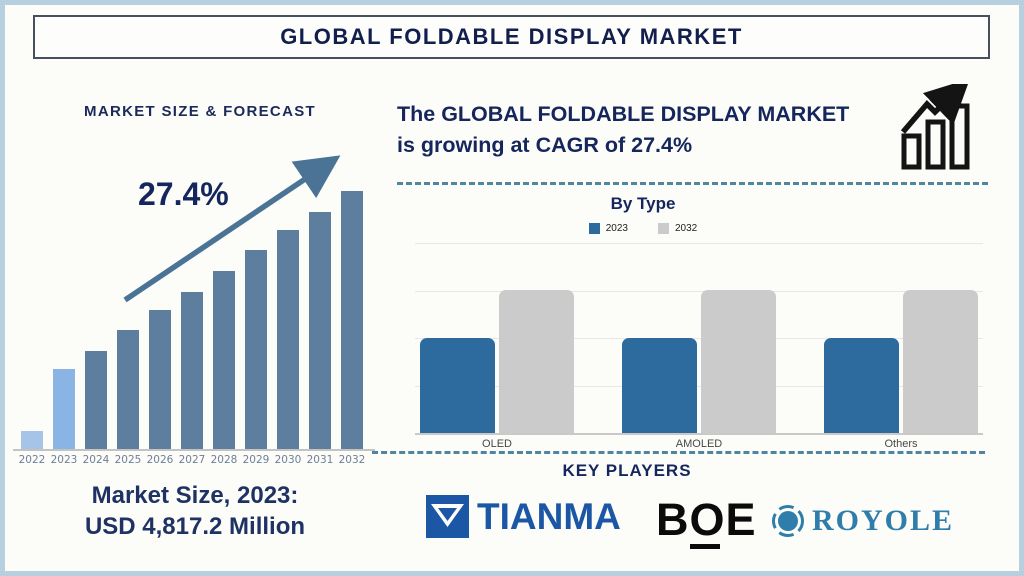  I want to click on trend-arrow-icon, so click(232, 229).